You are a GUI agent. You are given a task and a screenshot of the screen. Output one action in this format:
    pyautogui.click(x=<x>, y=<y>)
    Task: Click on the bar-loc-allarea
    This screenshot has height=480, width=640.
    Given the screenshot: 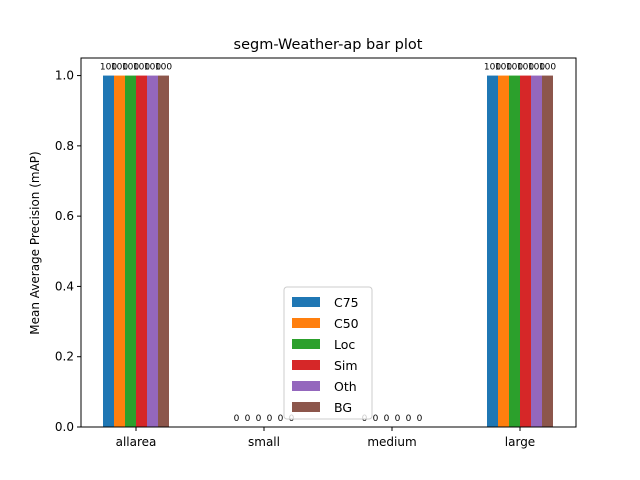 What is the action you would take?
    pyautogui.click(x=130, y=251)
    